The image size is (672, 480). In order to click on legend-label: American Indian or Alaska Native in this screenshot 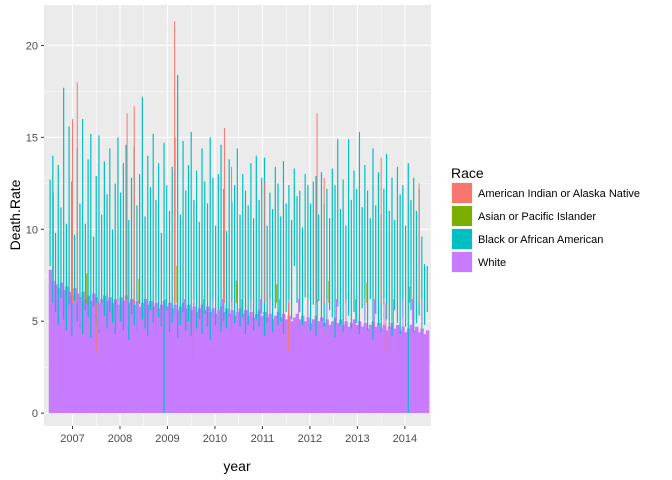, I will do `click(559, 194)`.